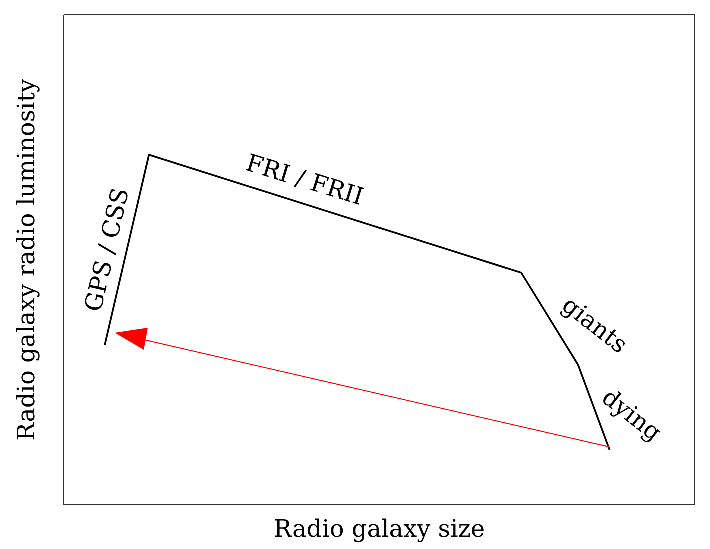 This screenshot has width=710, height=549. I want to click on annotation: FRI / FRII, so click(305, 180).